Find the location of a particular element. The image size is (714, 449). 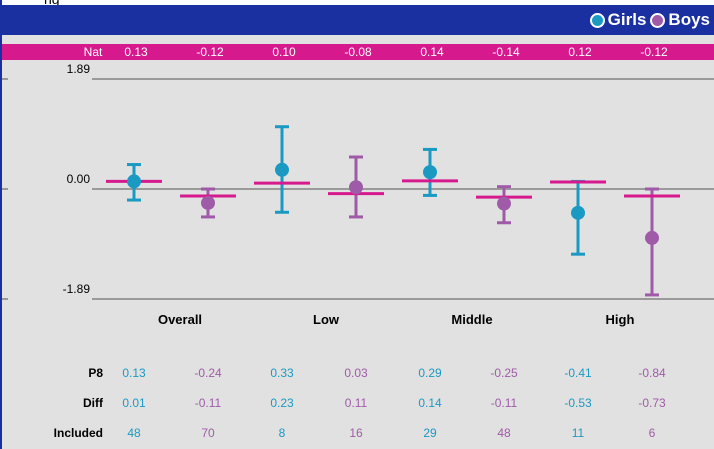

top-strip: ng is located at coordinates (358, 3).